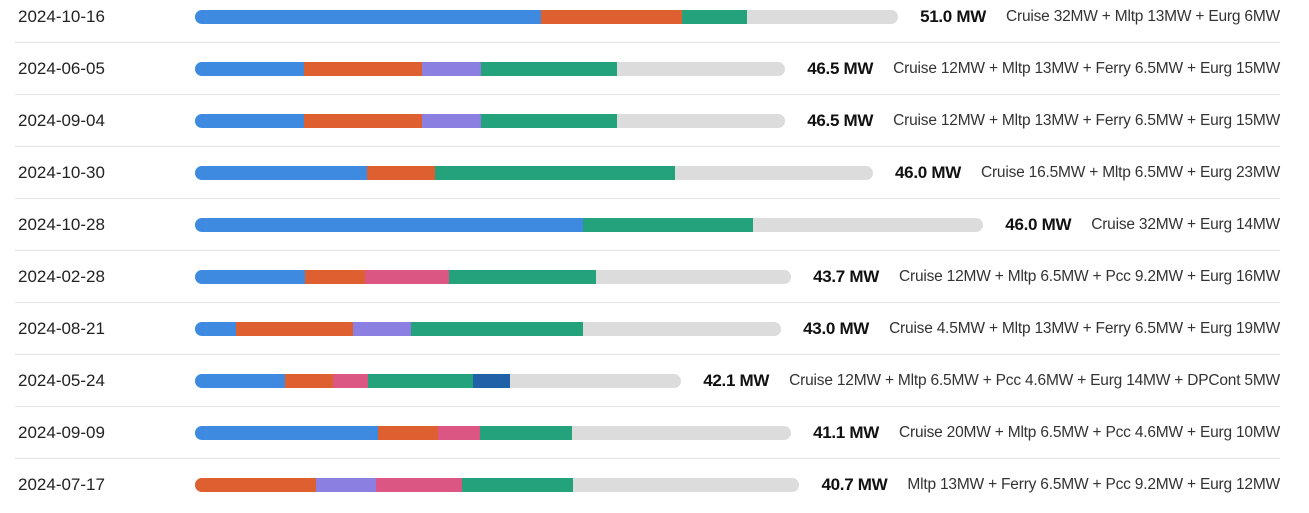  Describe the element at coordinates (953, 16) in the screenshot. I see `total: 51.0 MW` at that location.